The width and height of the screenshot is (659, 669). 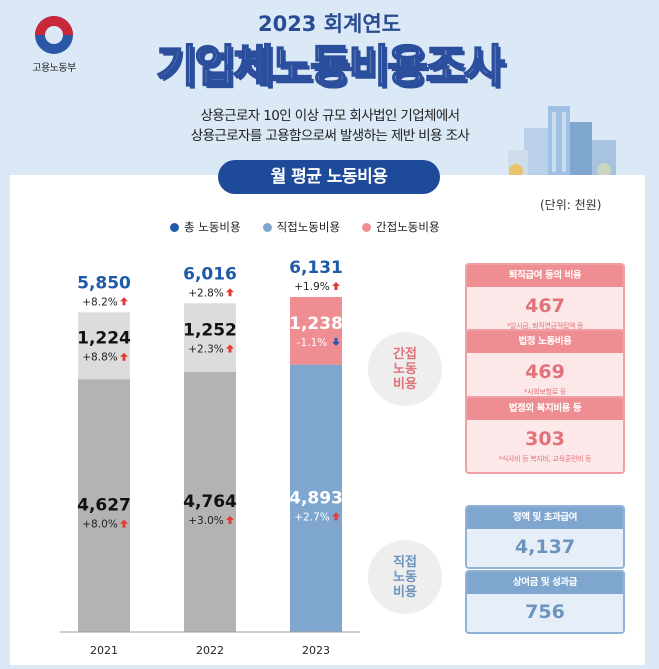 What do you see at coordinates (316, 650) in the screenshot?
I see `x-tick-2023: 2023` at bounding box center [316, 650].